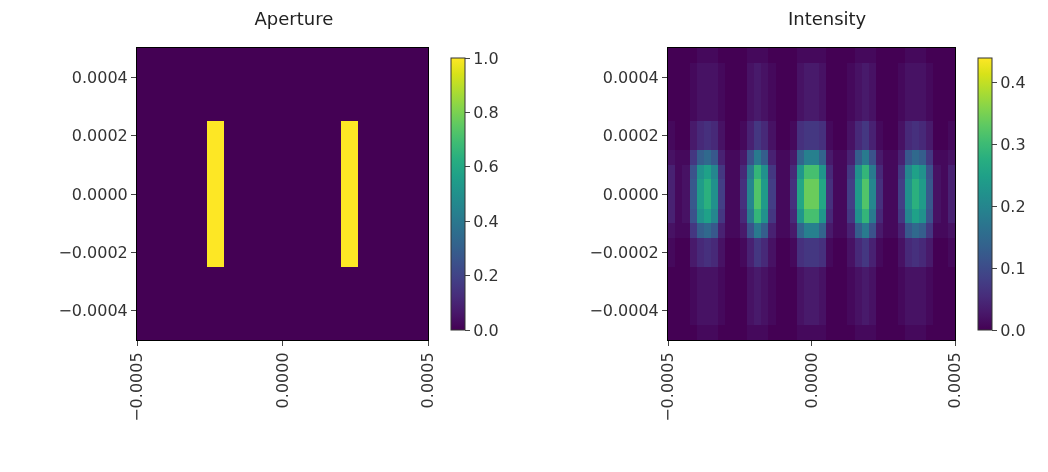 This screenshot has height=472, width=1048. Describe the element at coordinates (1013, 145) in the screenshot. I see `color-bar-label: 0.3` at that location.